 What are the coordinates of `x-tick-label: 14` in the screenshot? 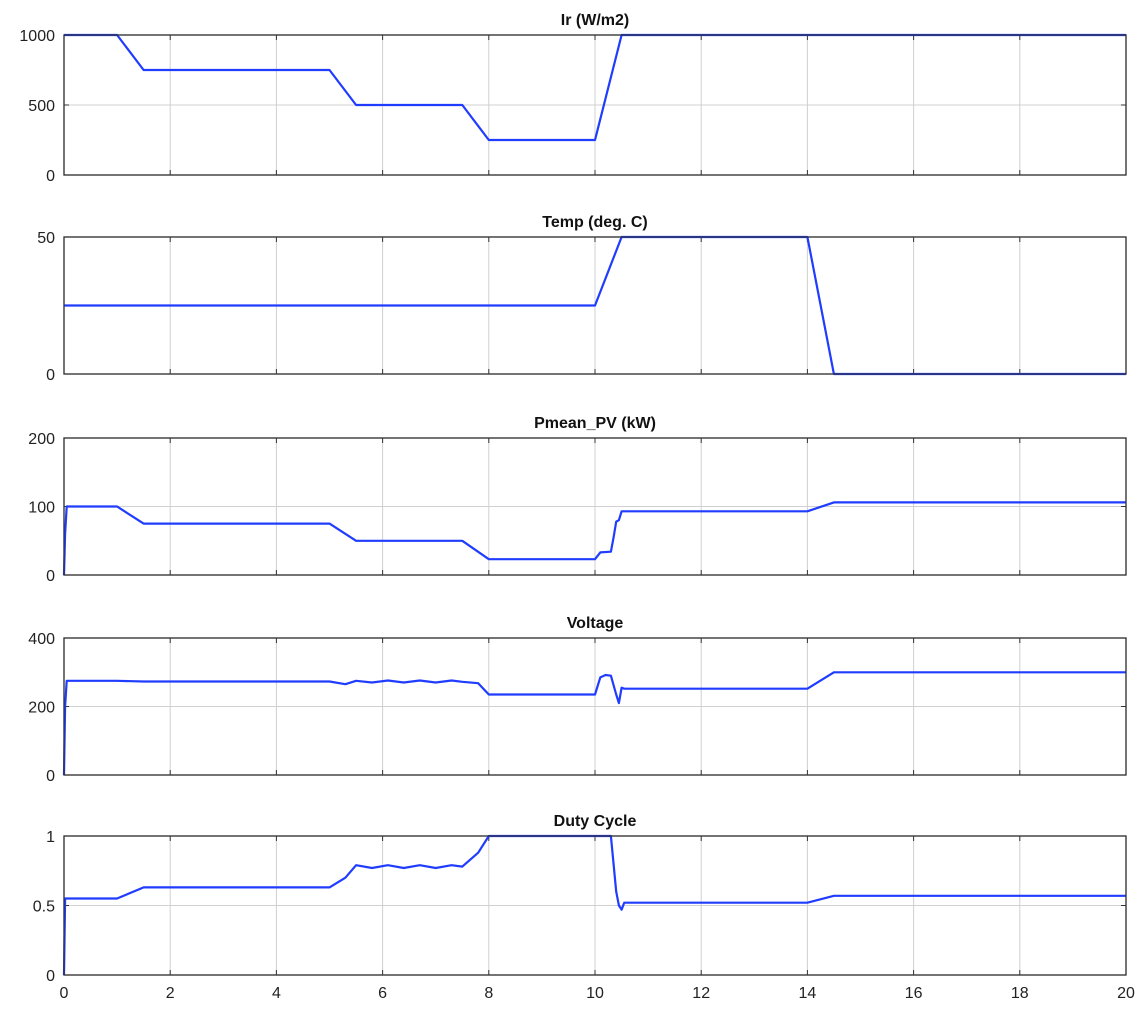 It's located at (808, 993).